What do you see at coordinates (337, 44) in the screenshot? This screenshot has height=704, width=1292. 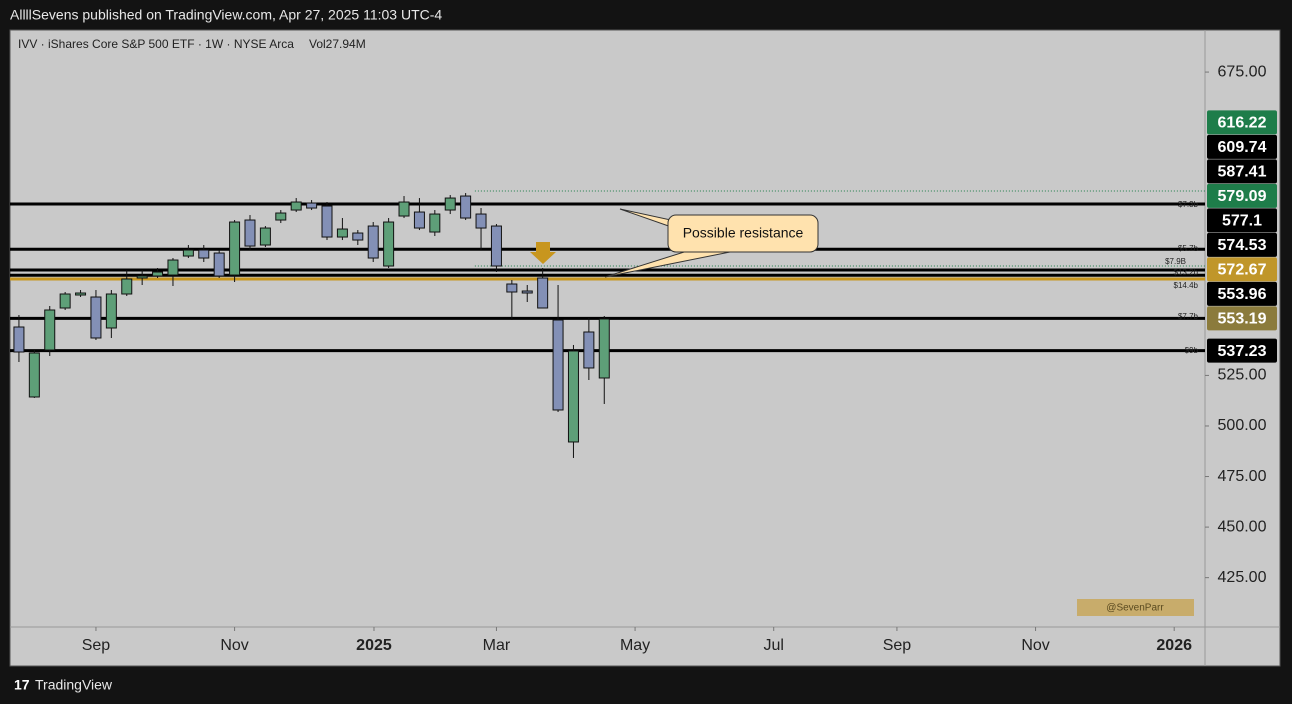 I see `volume-label: Vol27.94M` at bounding box center [337, 44].